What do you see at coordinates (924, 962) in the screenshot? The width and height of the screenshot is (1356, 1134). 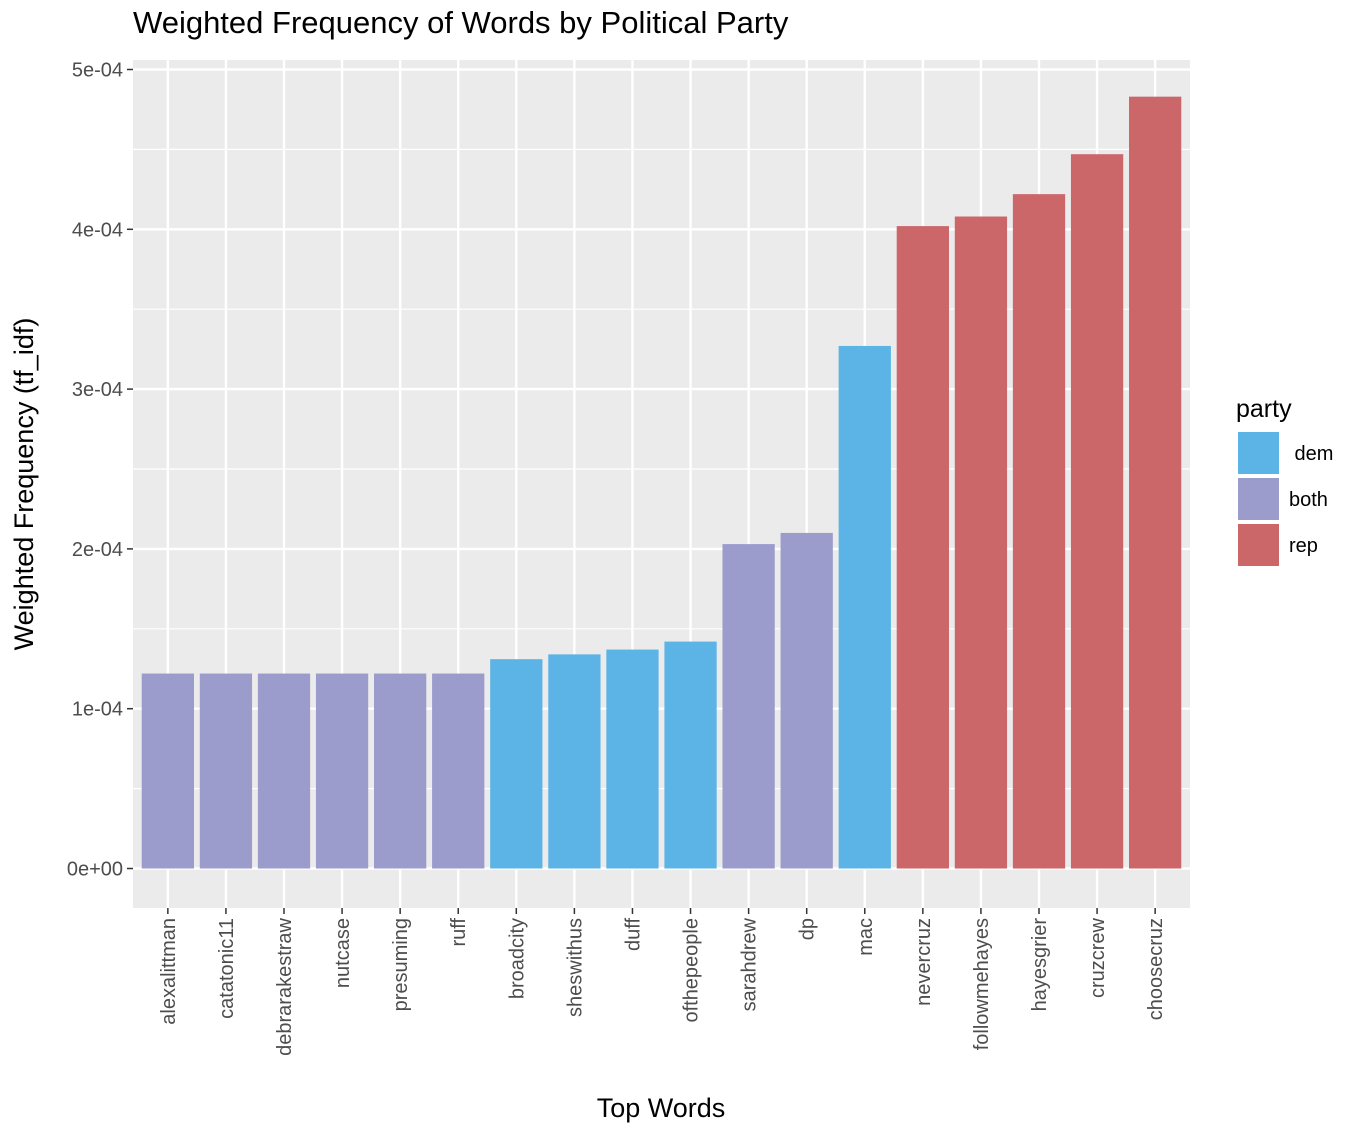 I see `x-tick-label: nevercruz` at bounding box center [924, 962].